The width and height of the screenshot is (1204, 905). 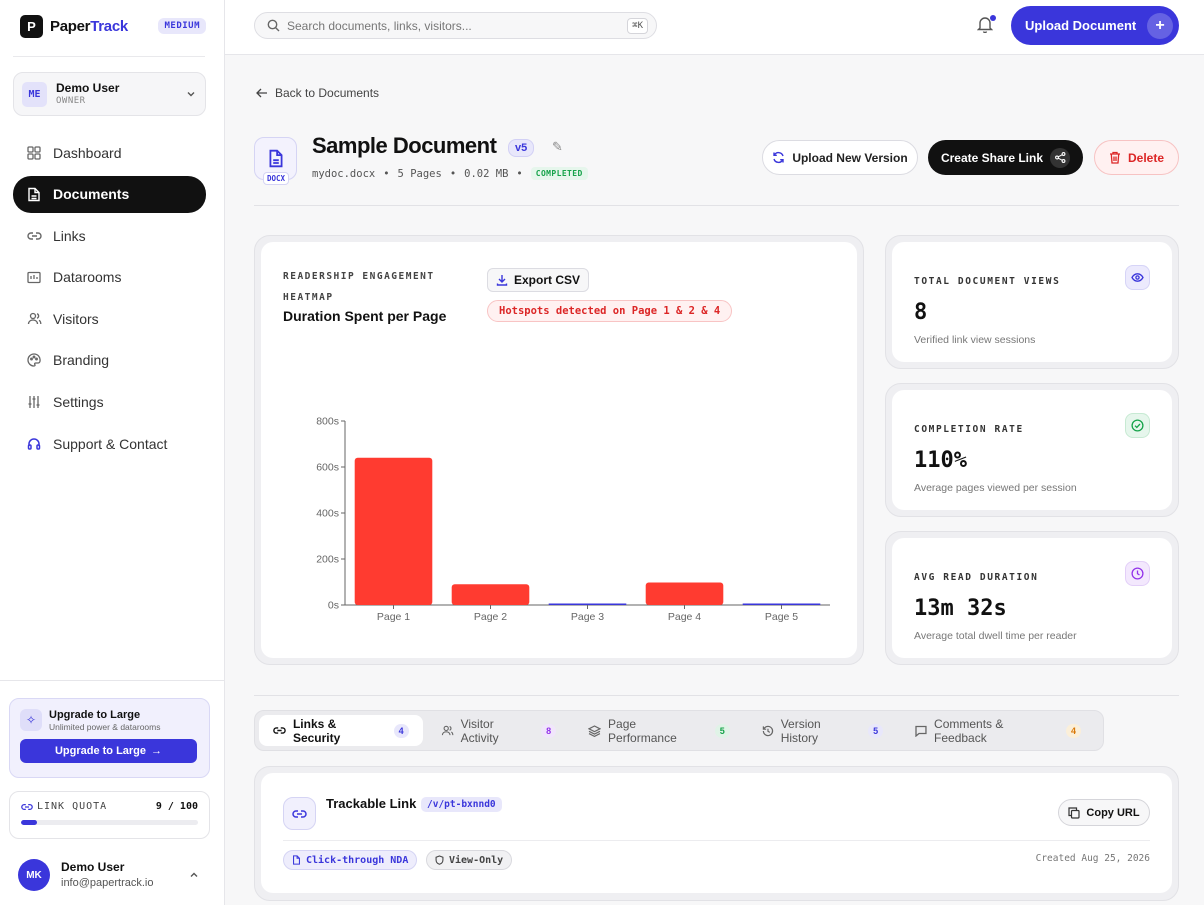 What do you see at coordinates (316, 730) in the screenshot?
I see `tab-label: Links & Security` at bounding box center [316, 730].